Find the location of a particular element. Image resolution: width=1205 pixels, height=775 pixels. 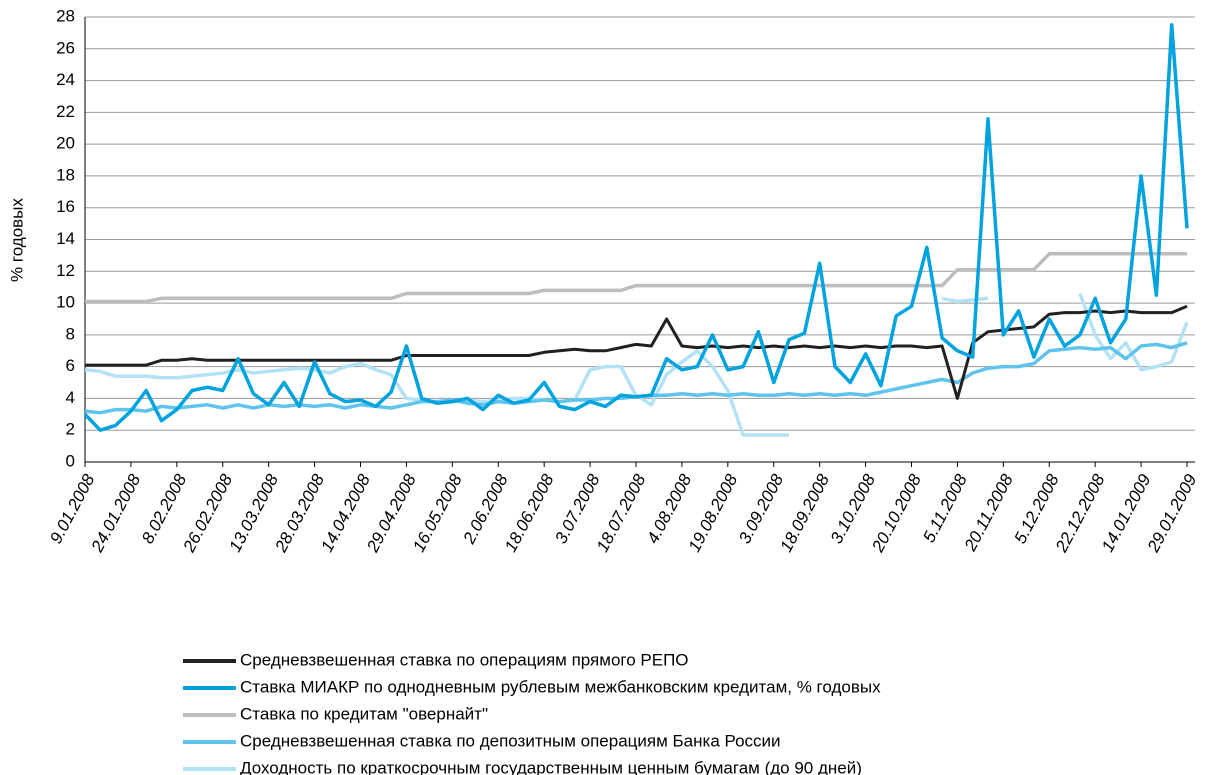

legend-label: Ставка по кредитам "овернайт" is located at coordinates (364, 713).